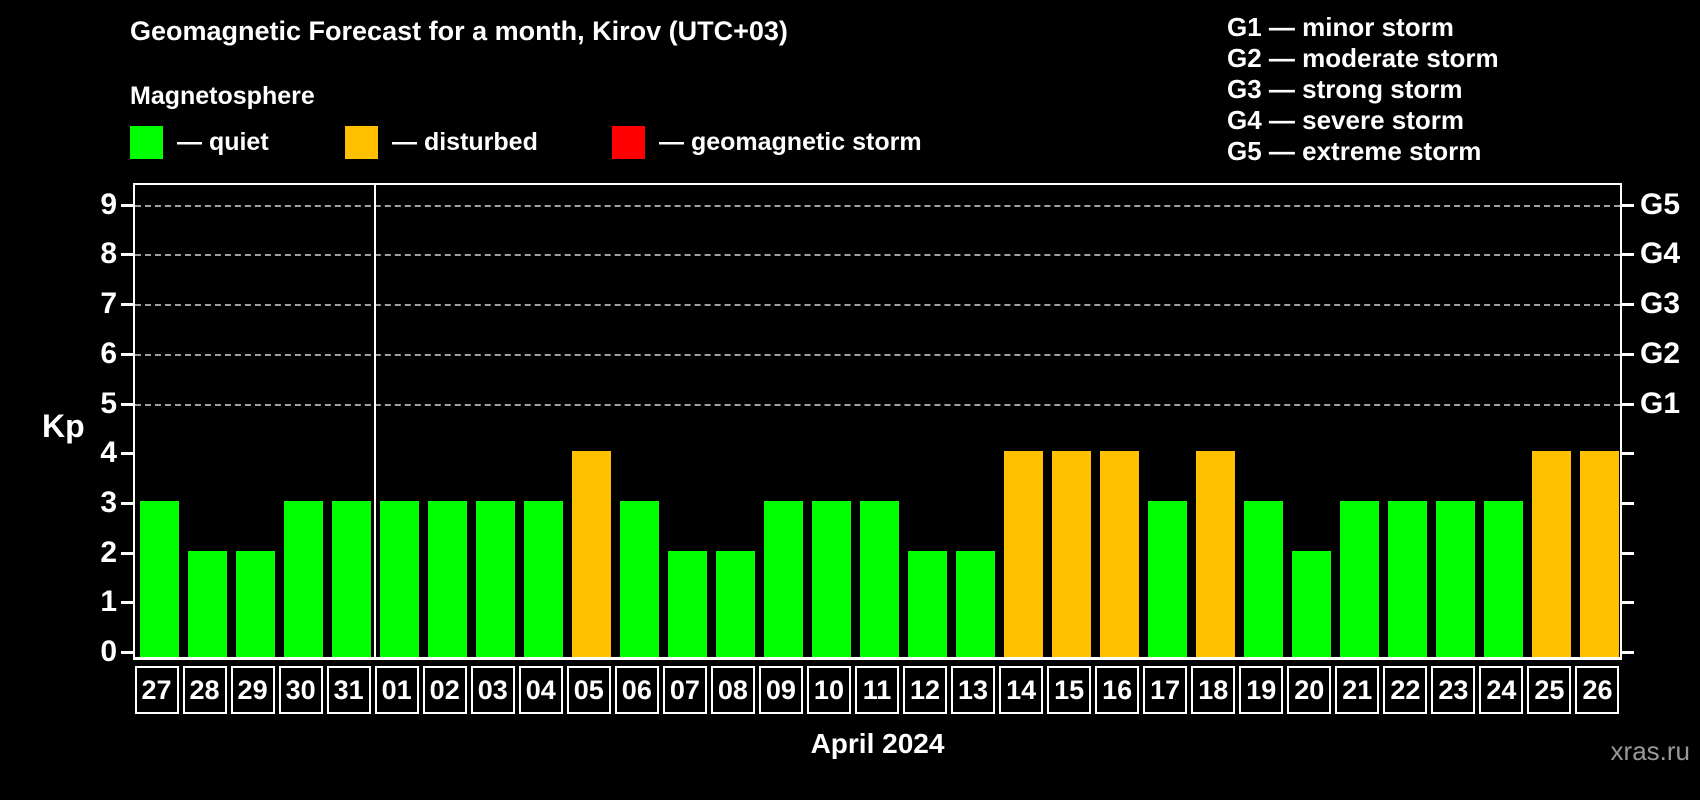  What do you see at coordinates (127, 305) in the screenshot?
I see `left-tick-kp7` at bounding box center [127, 305].